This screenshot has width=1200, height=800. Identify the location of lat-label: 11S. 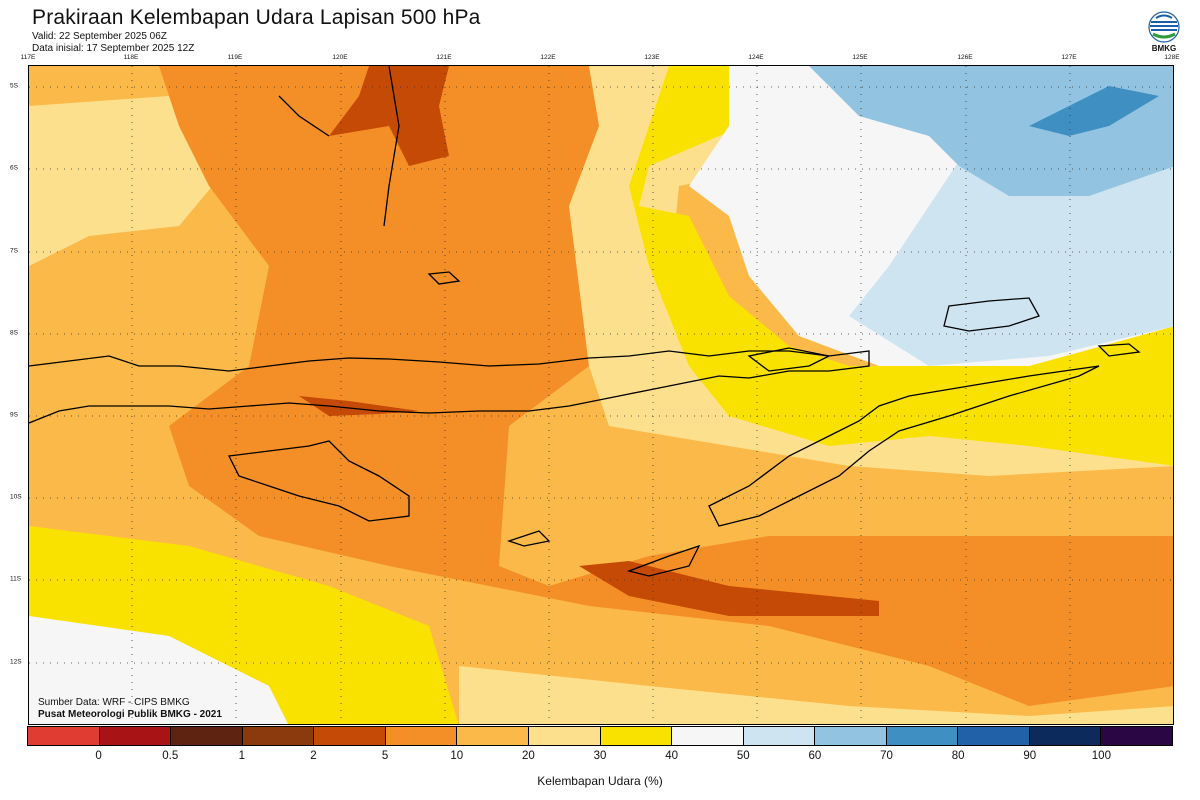
(16, 579).